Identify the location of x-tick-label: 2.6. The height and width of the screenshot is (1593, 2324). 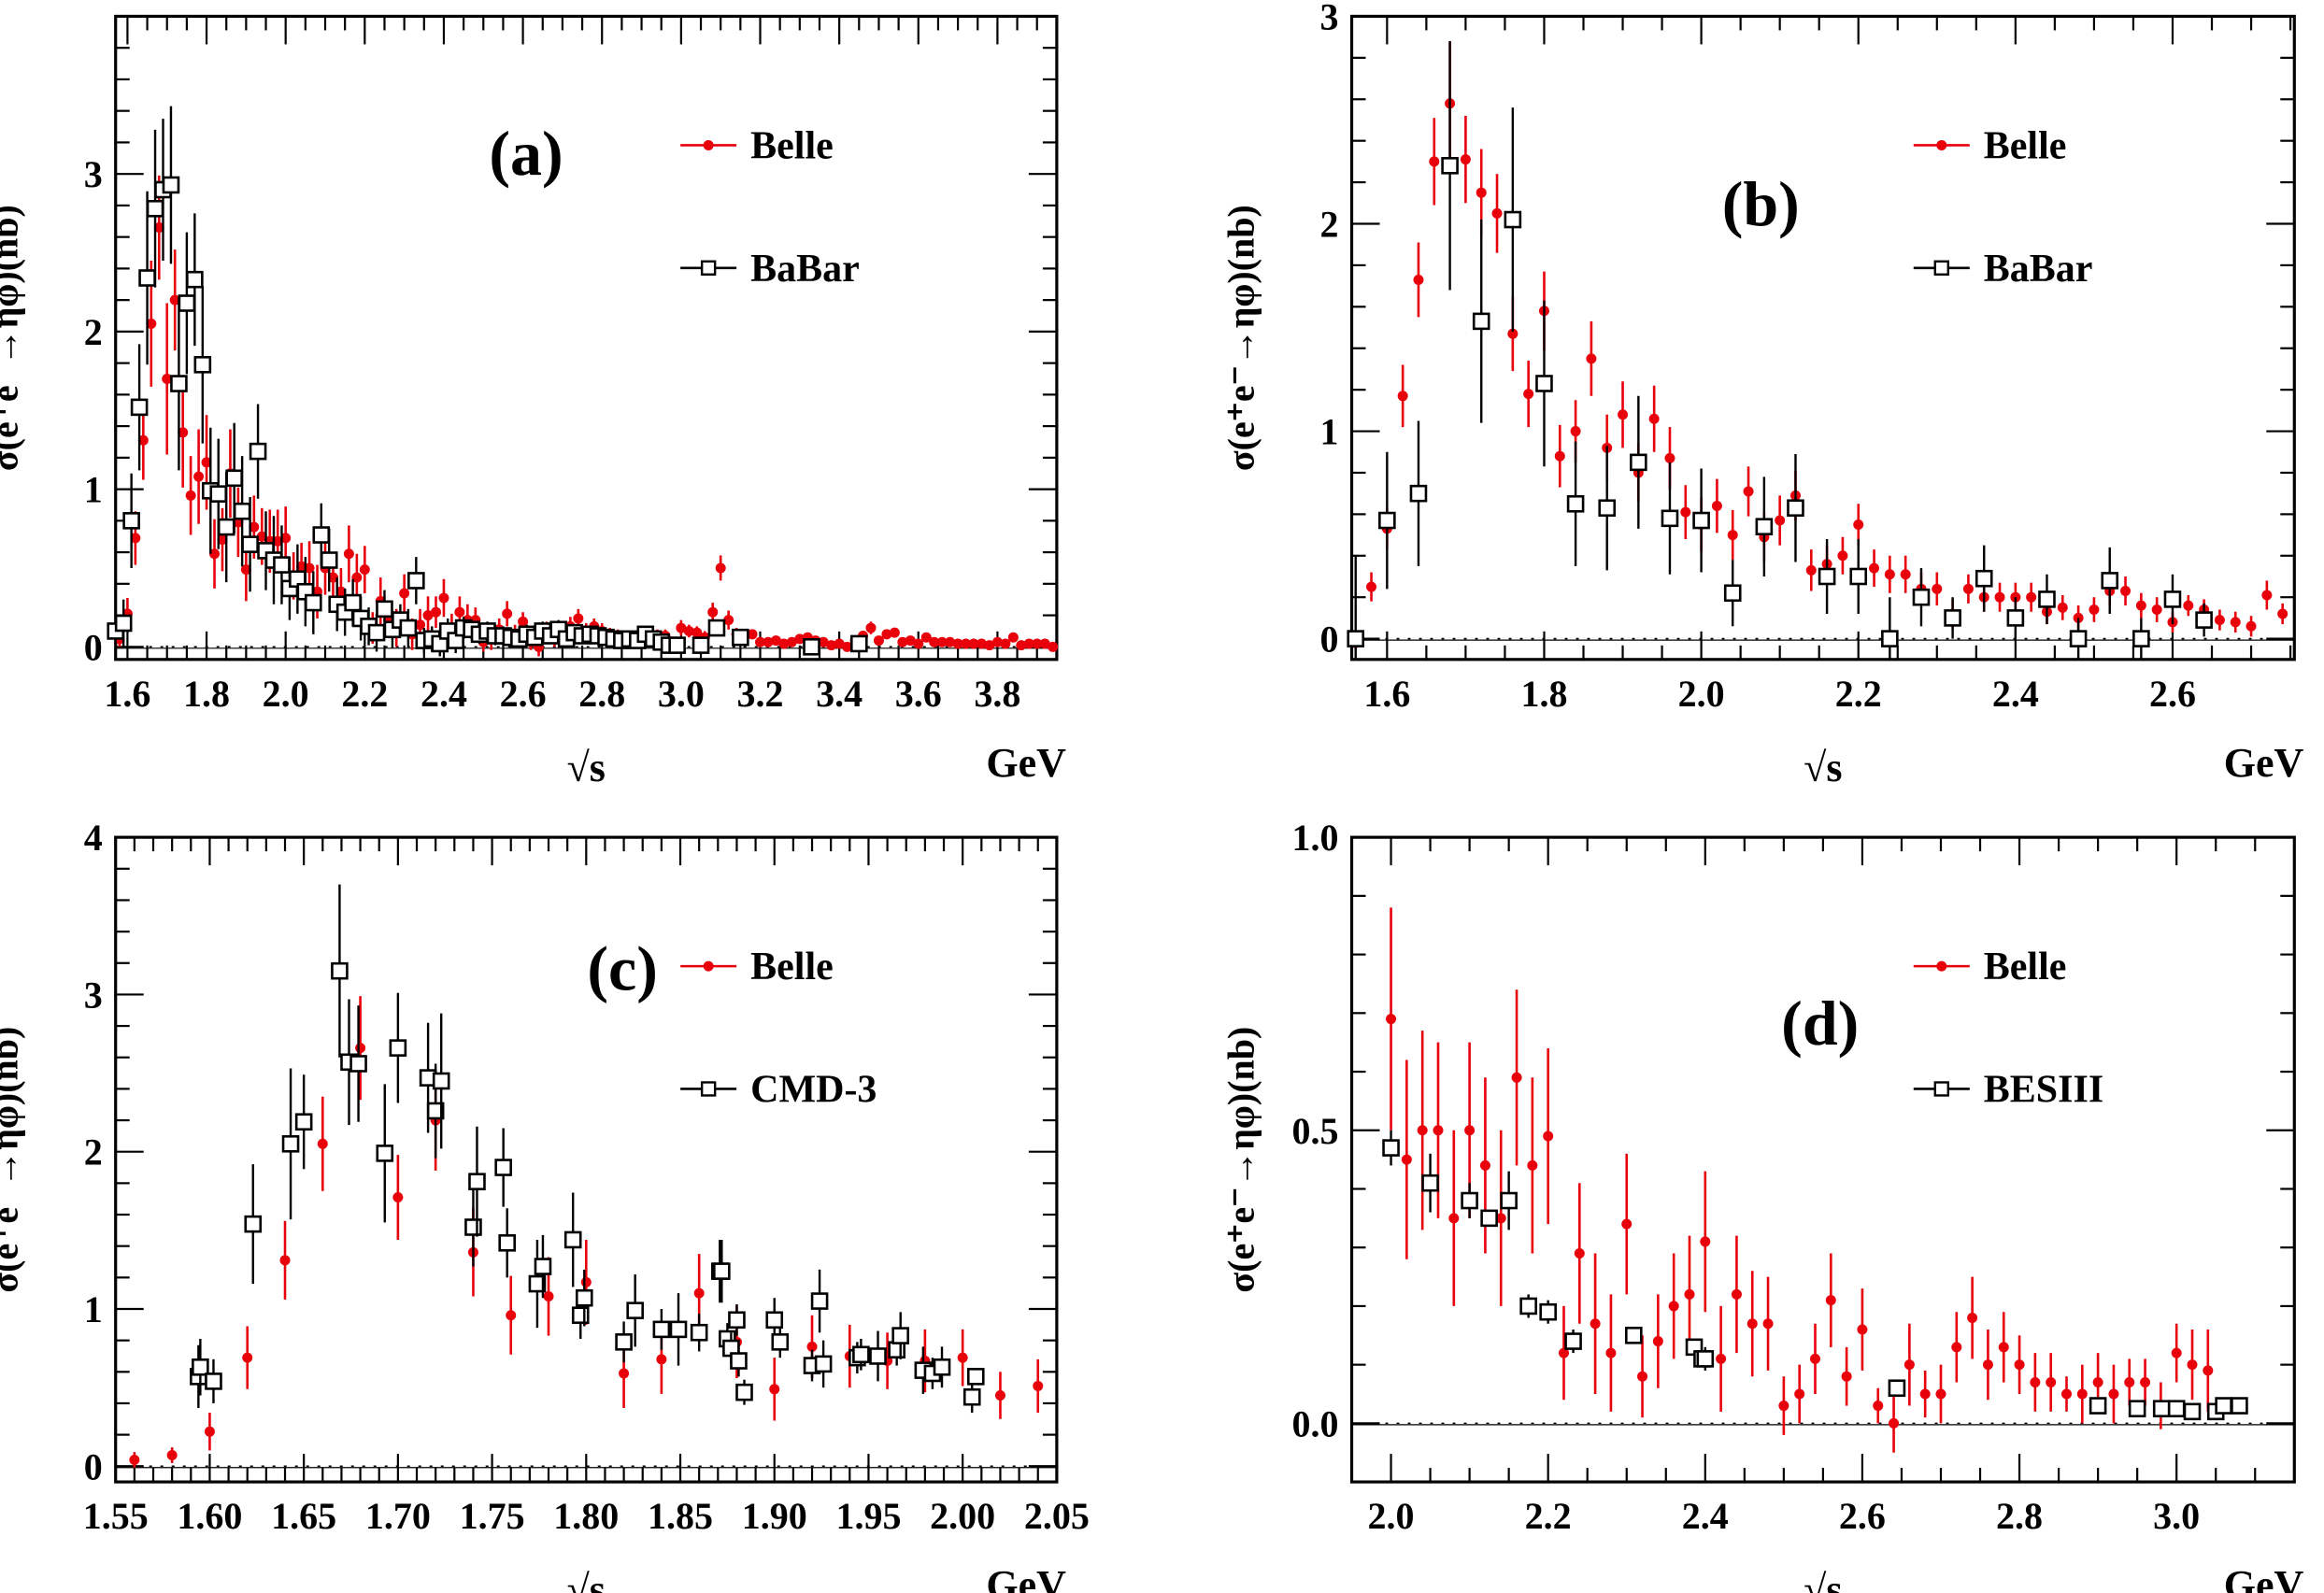
(523, 694).